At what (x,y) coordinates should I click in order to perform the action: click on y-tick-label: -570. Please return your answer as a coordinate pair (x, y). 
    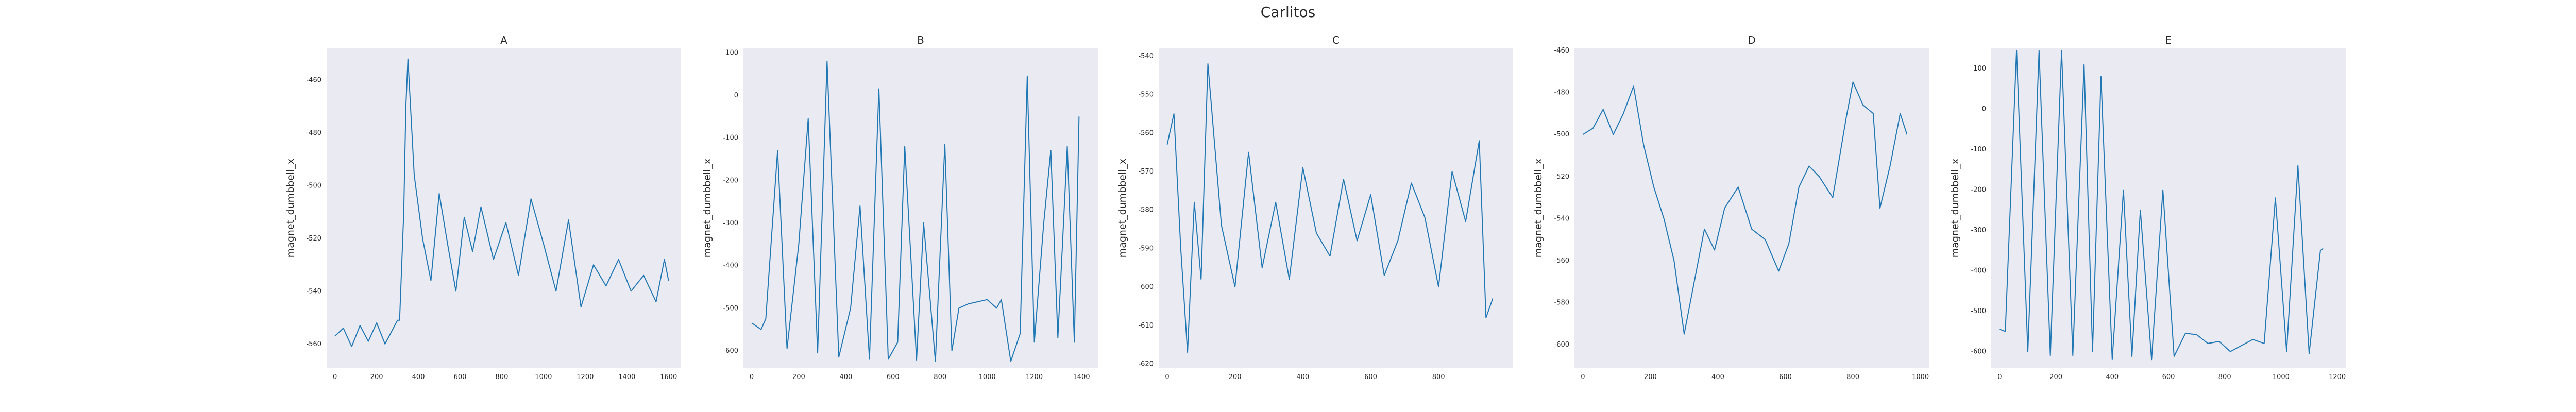
    Looking at the image, I should click on (1146, 172).